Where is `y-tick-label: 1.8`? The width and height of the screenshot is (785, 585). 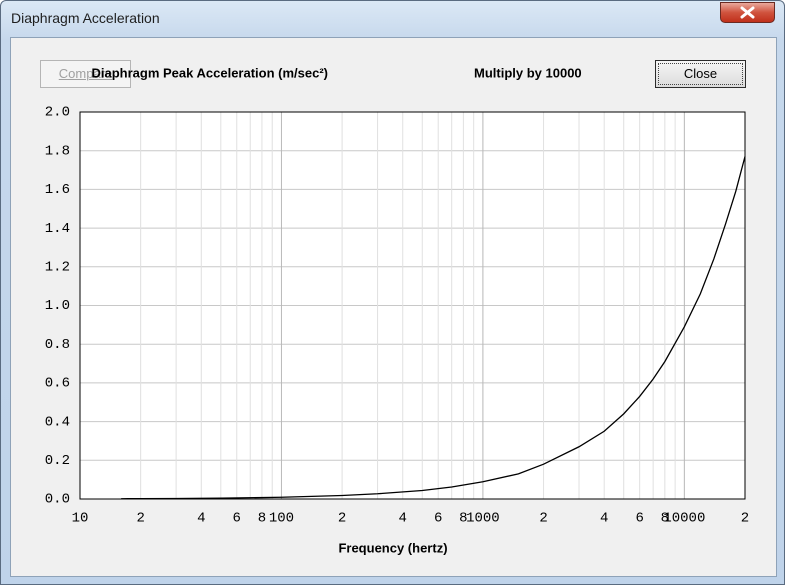
y-tick-label: 1.8 is located at coordinates (57, 151).